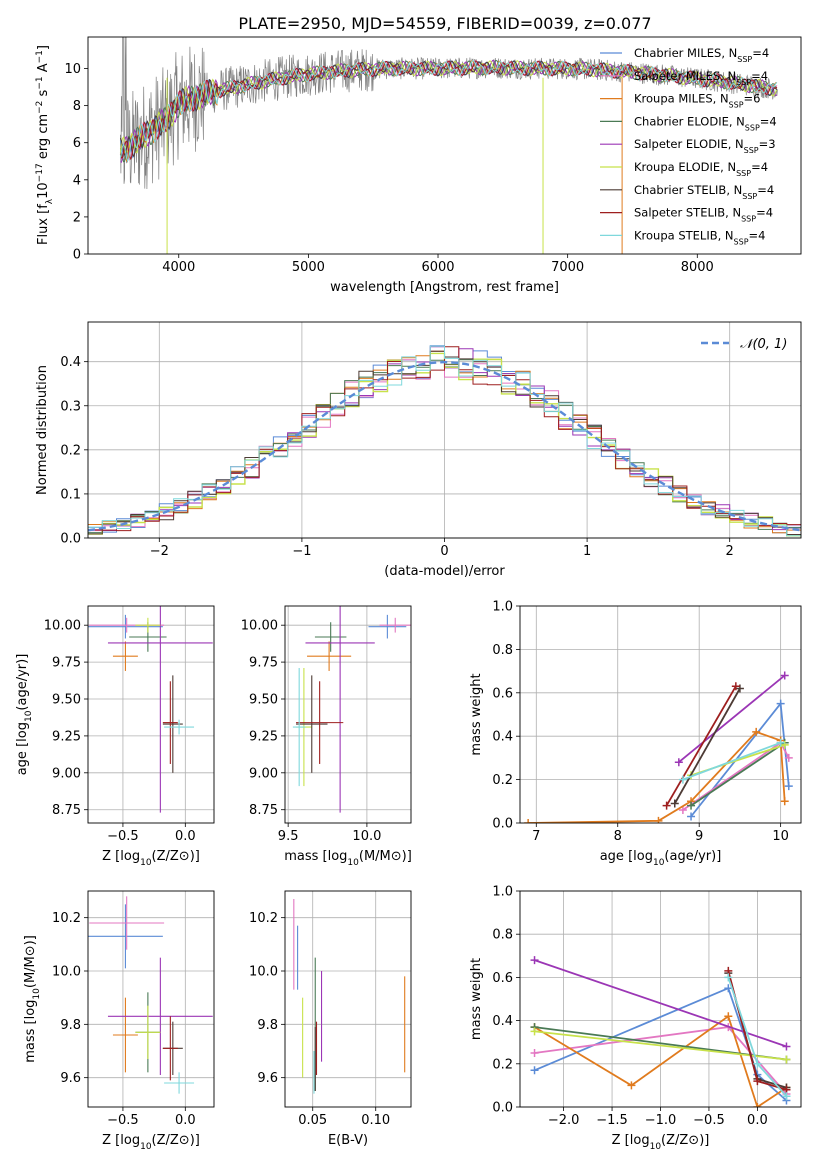 The width and height of the screenshot is (819, 1170). I want to click on residual-histogram-kroupa_stelib, so click(444, 441).